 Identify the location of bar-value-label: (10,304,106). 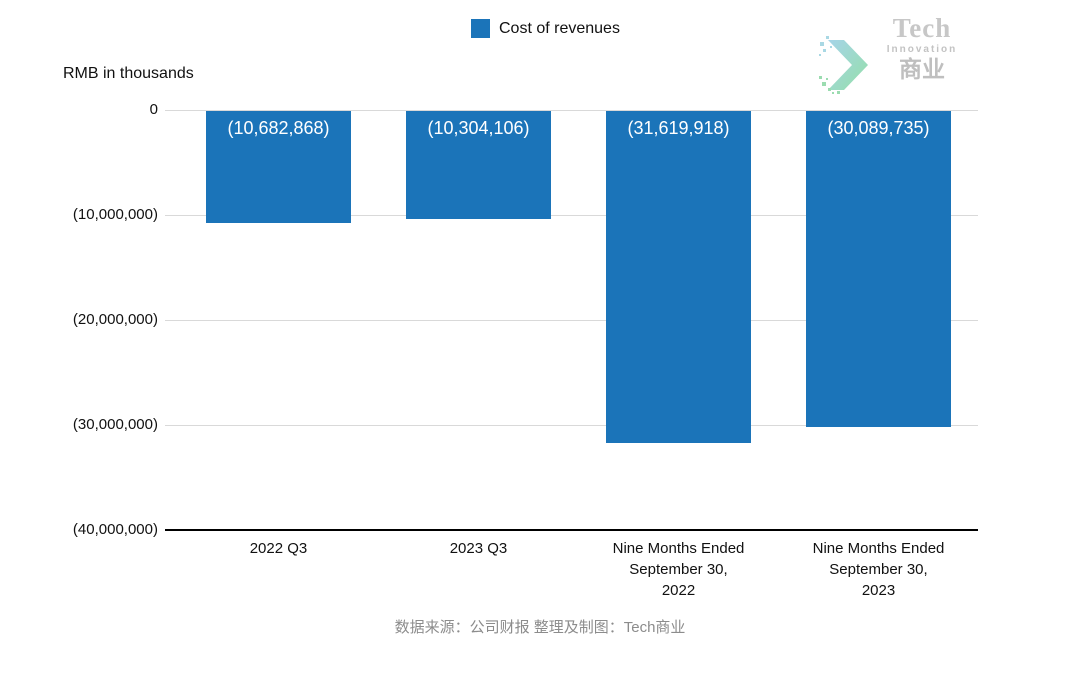
(478, 128).